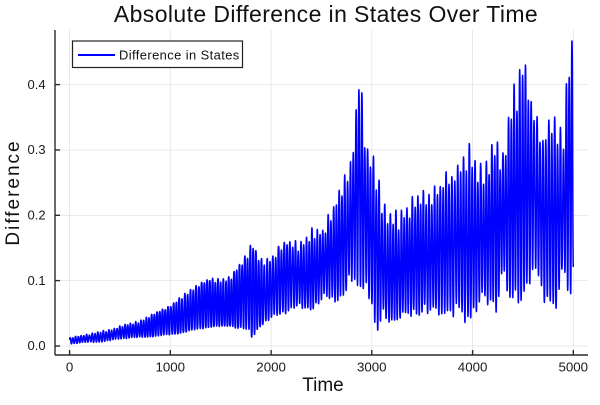 The image size is (600, 405). I want to click on svg-text: 0.3, so click(37, 149).